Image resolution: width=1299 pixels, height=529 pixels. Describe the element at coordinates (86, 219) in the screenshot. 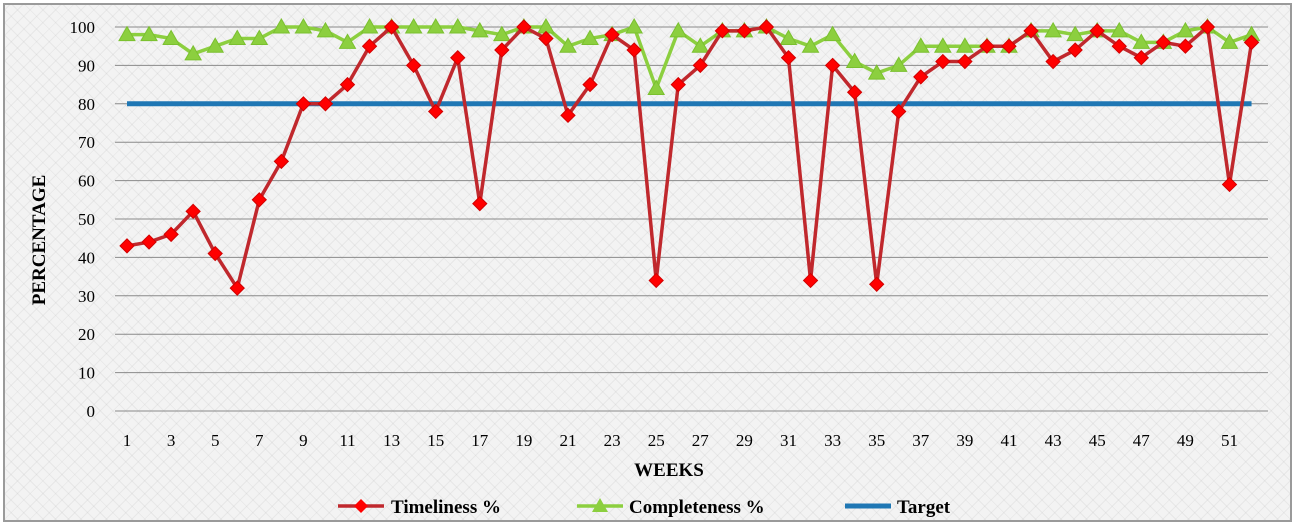

I see `y-tick-label: 50` at that location.